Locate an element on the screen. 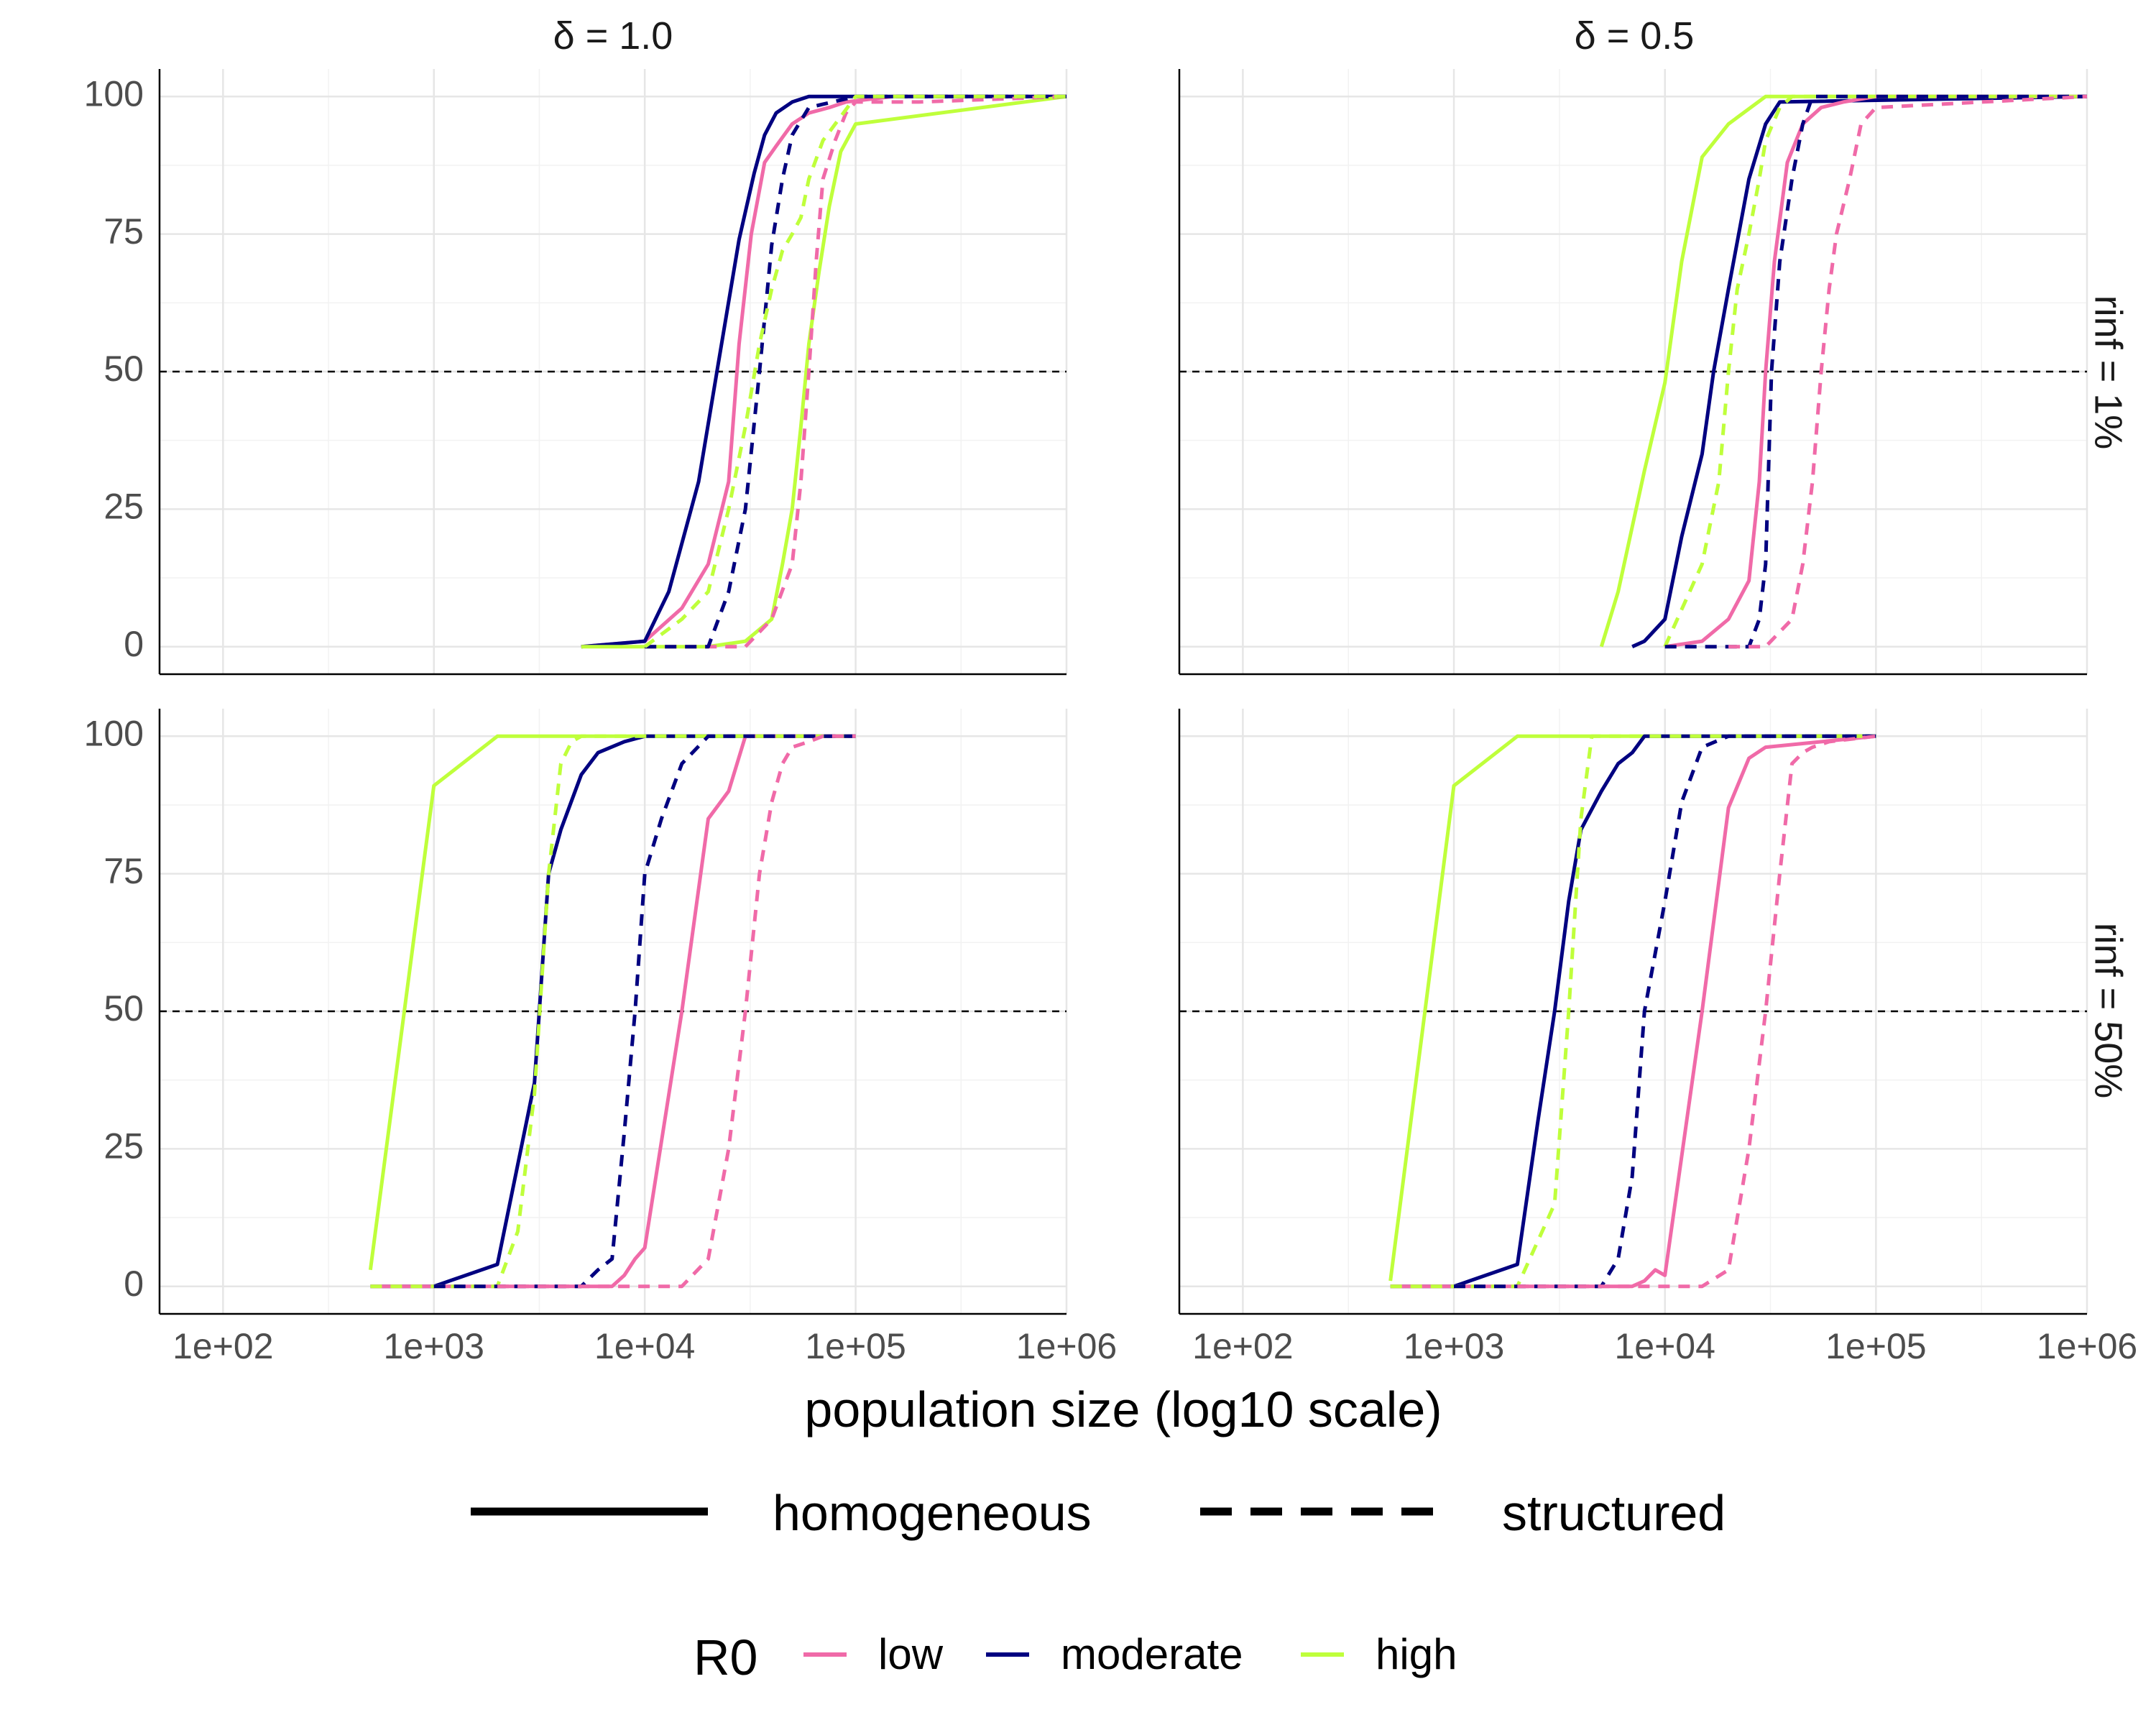  x-axis-title: population size (log10 scale) is located at coordinates (1123, 1409).